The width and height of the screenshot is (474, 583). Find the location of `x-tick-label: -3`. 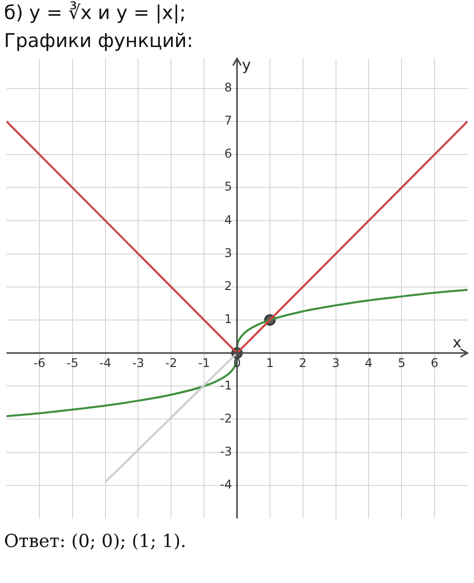

x-tick-label: -3 is located at coordinates (138, 363).